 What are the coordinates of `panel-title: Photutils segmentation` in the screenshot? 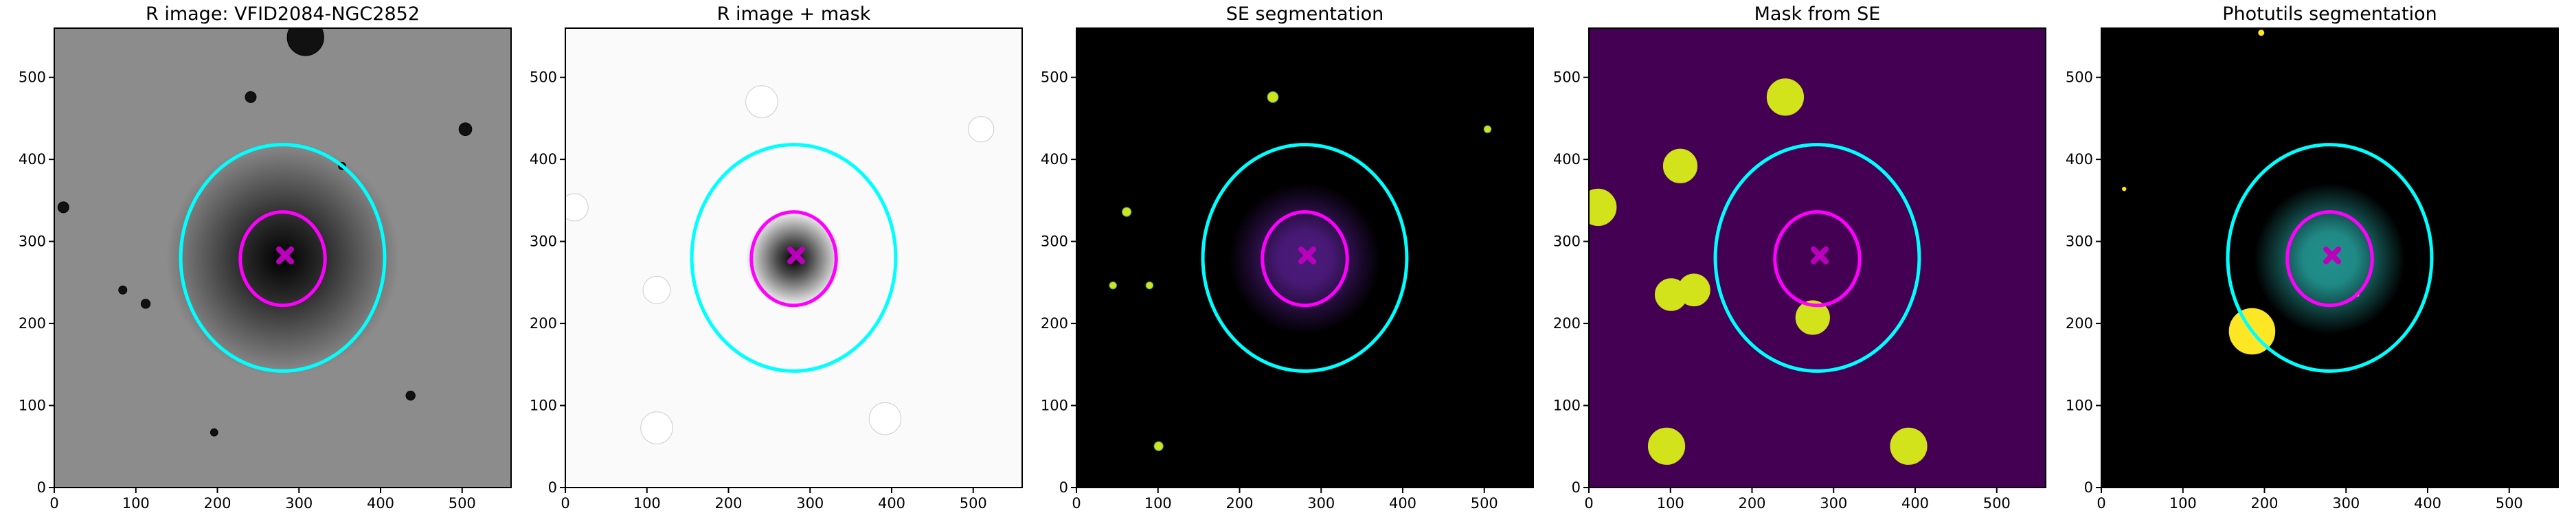 It's located at (2329, 14).